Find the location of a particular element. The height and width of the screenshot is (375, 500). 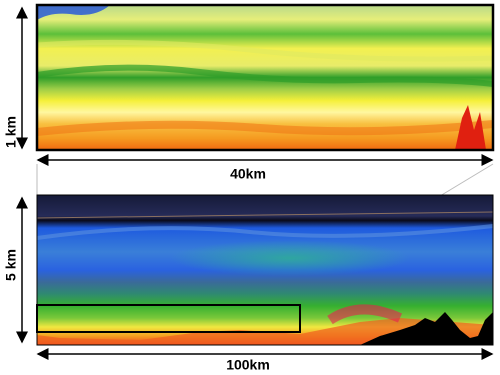

zoom-connector is located at coordinates (466, 180).